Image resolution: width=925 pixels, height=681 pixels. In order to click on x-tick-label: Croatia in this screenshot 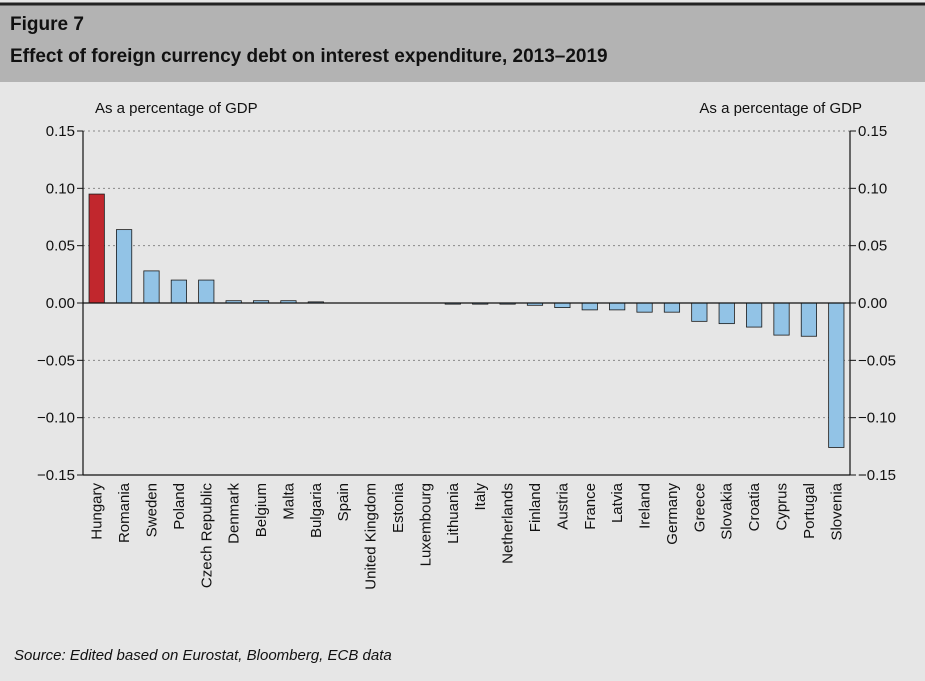, I will do `click(754, 506)`.